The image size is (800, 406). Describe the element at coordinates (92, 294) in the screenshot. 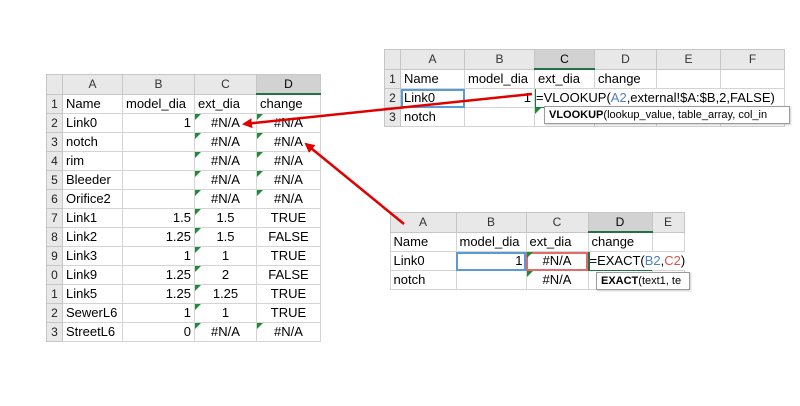

I see `cell-name: Link5` at that location.